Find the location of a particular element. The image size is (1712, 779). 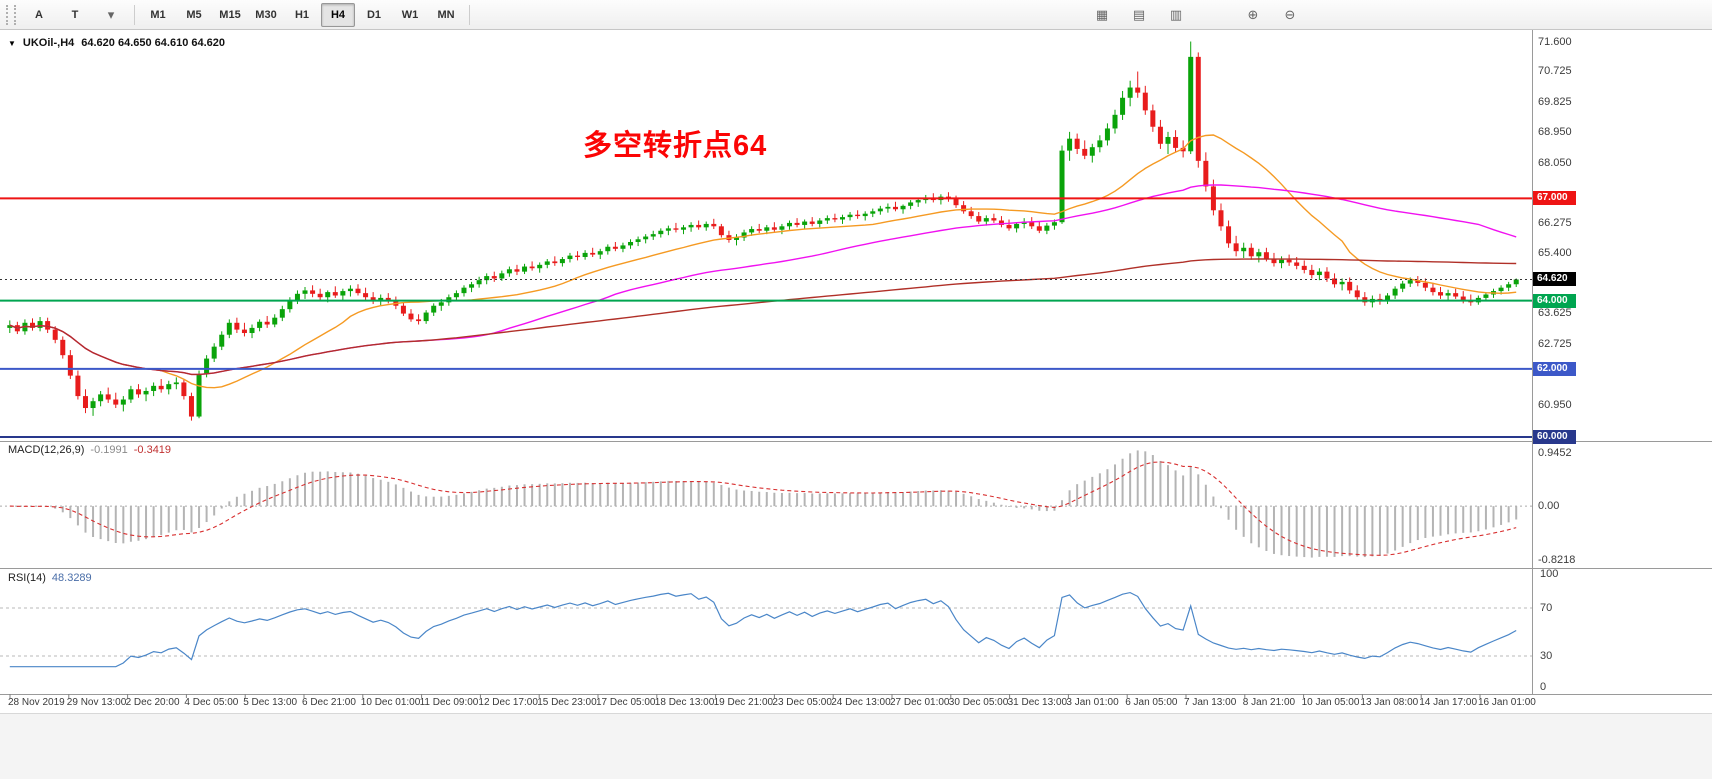

toolbar-separator is located at coordinates (134, 14).